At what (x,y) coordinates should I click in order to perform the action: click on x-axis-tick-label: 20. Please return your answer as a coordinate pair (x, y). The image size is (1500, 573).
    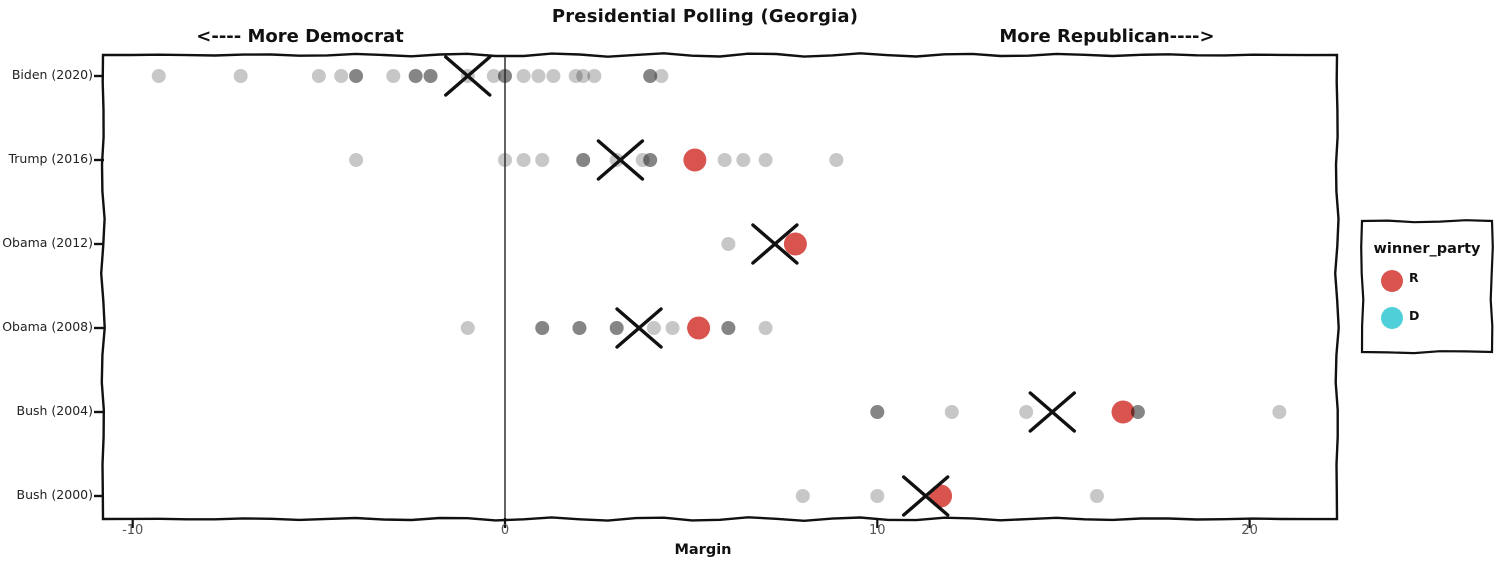
    Looking at the image, I should click on (1249, 530).